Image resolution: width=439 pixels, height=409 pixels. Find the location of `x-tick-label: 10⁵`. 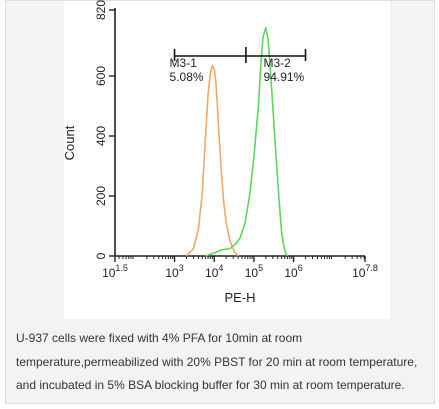

x-tick-label: 10⁵ is located at coordinates (254, 271).